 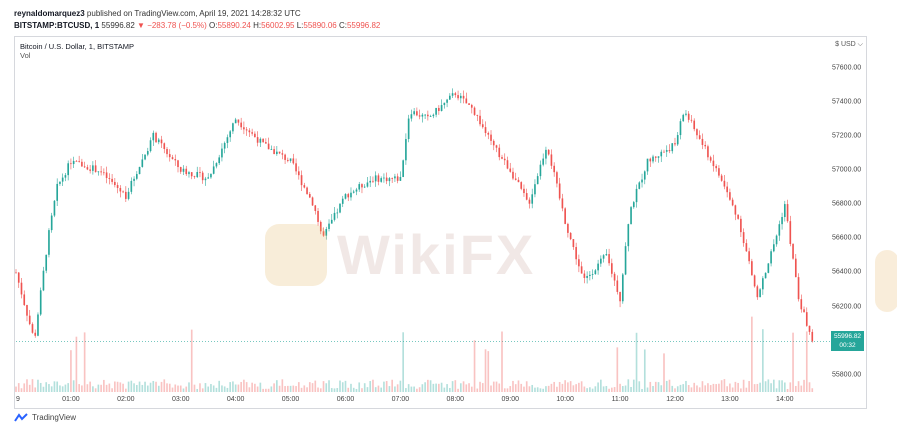 What do you see at coordinates (45, 417) in the screenshot?
I see `footer-brand: TradingView` at bounding box center [45, 417].